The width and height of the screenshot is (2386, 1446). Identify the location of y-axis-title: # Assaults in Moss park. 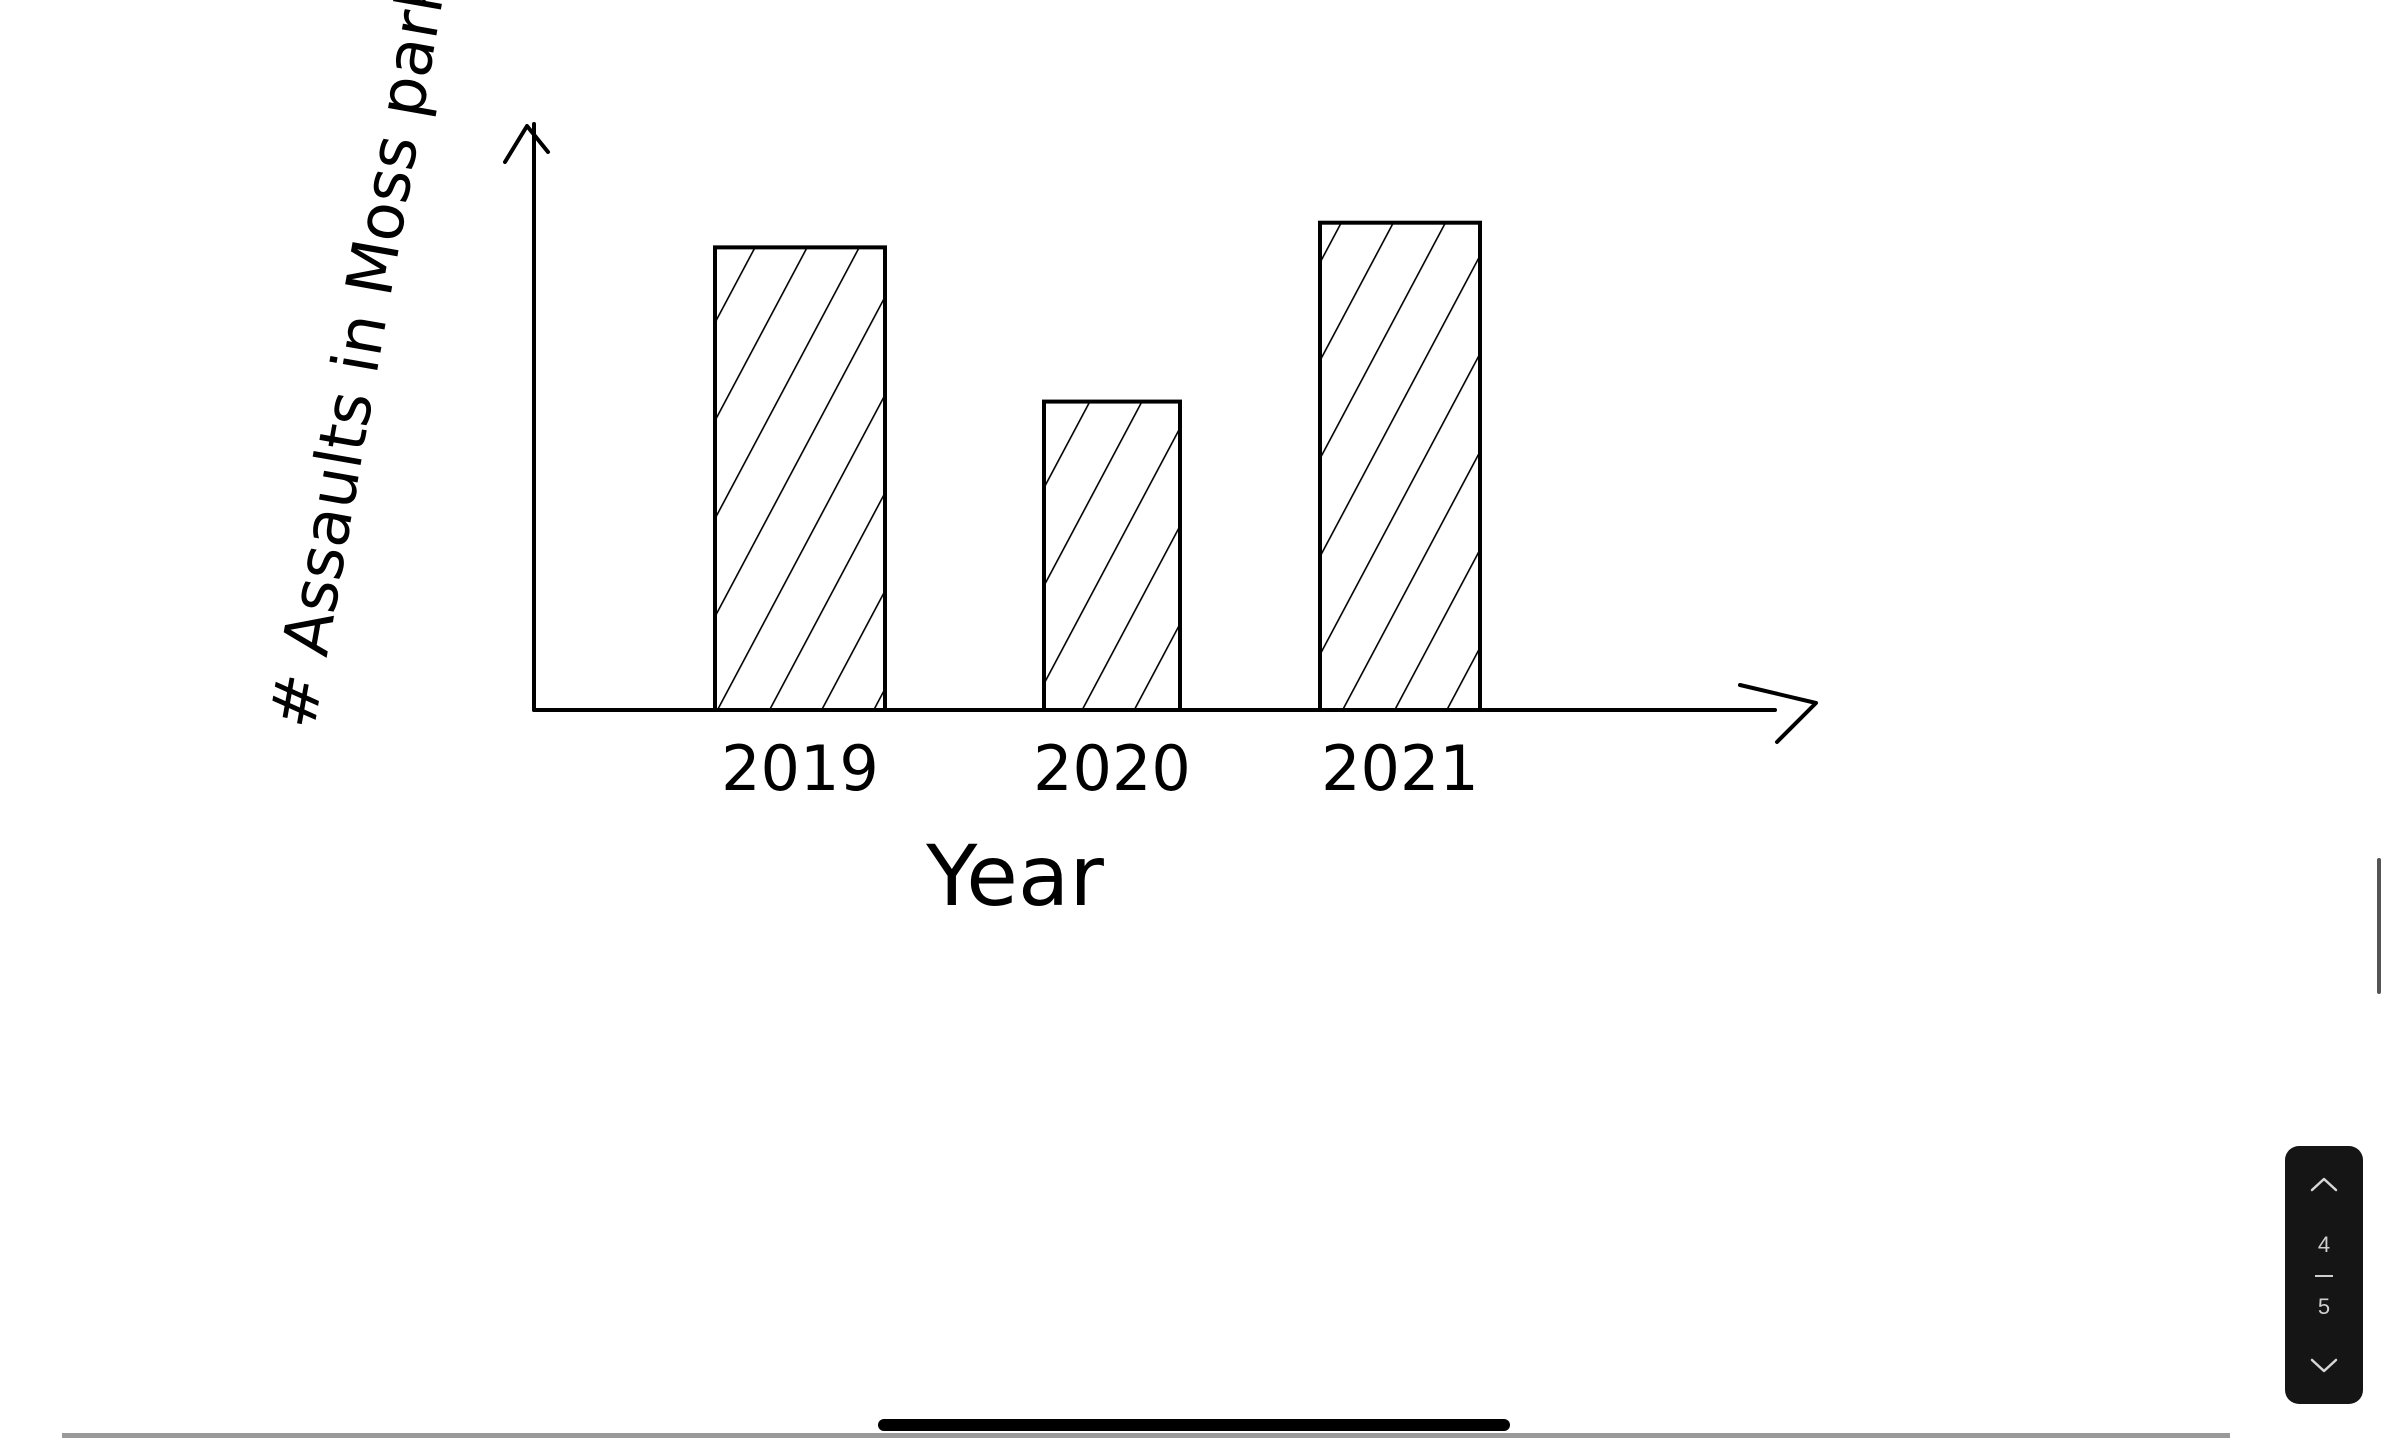
(360, 367).